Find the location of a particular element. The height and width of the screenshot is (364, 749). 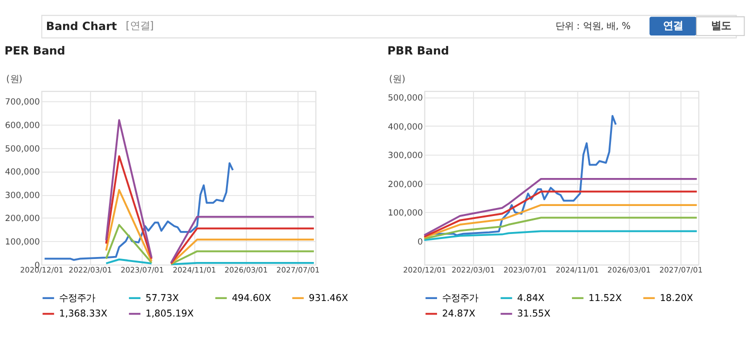

chart-title: PER Band is located at coordinates (35, 51).